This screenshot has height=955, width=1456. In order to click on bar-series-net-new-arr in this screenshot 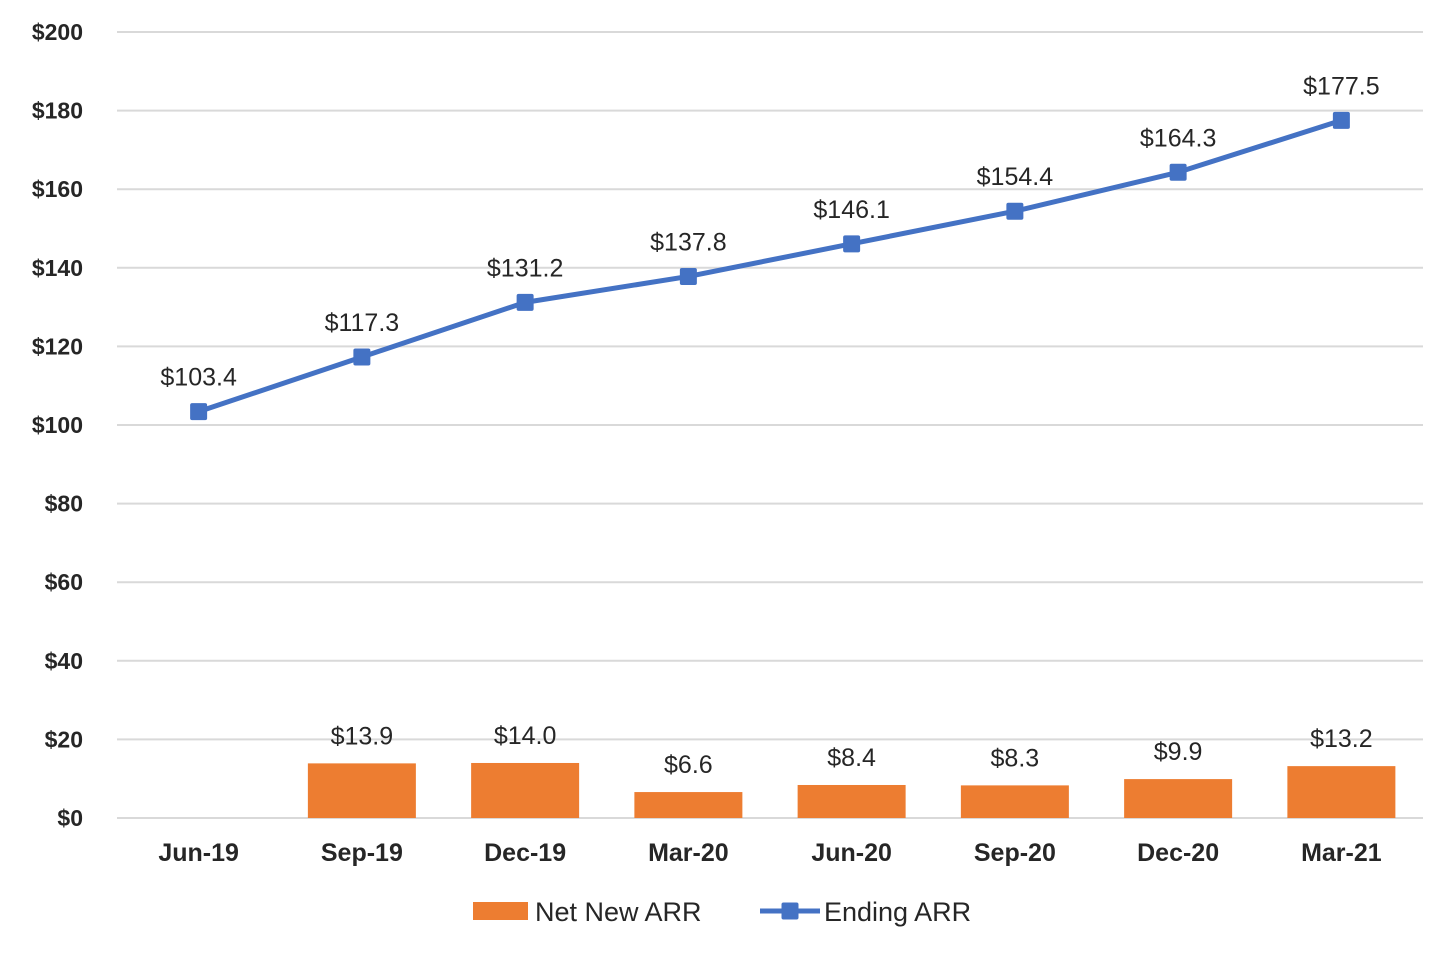, I will do `click(851, 790)`.